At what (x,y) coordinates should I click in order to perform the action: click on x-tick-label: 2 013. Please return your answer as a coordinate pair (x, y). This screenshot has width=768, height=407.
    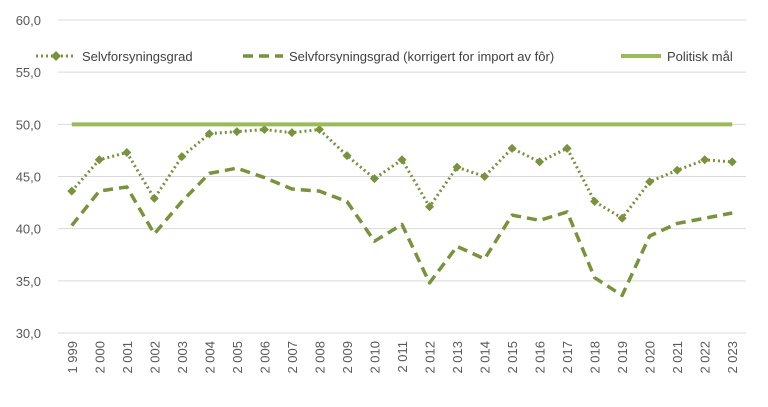
    Looking at the image, I should click on (457, 357).